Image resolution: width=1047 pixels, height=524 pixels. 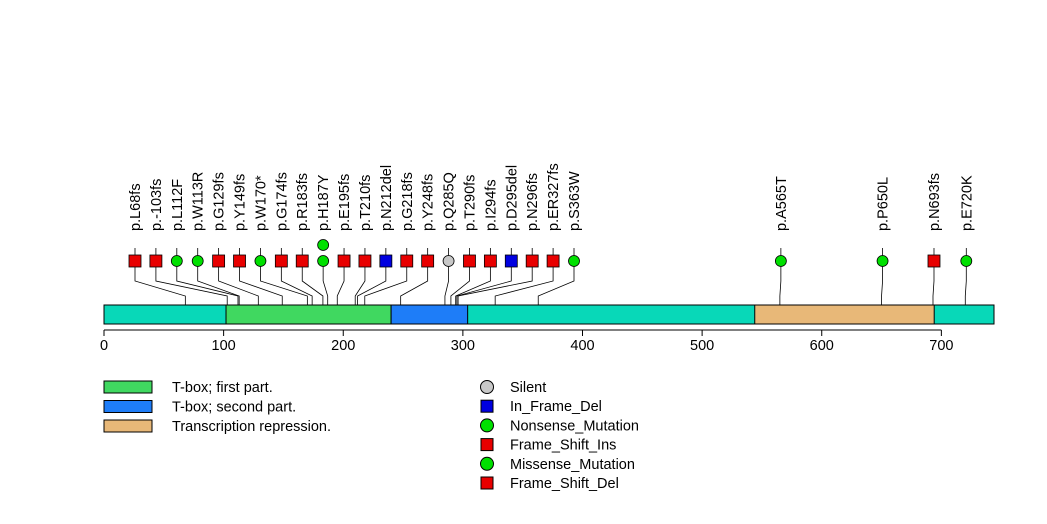 I want to click on mutation-label: p.S363W, so click(x=575, y=201).